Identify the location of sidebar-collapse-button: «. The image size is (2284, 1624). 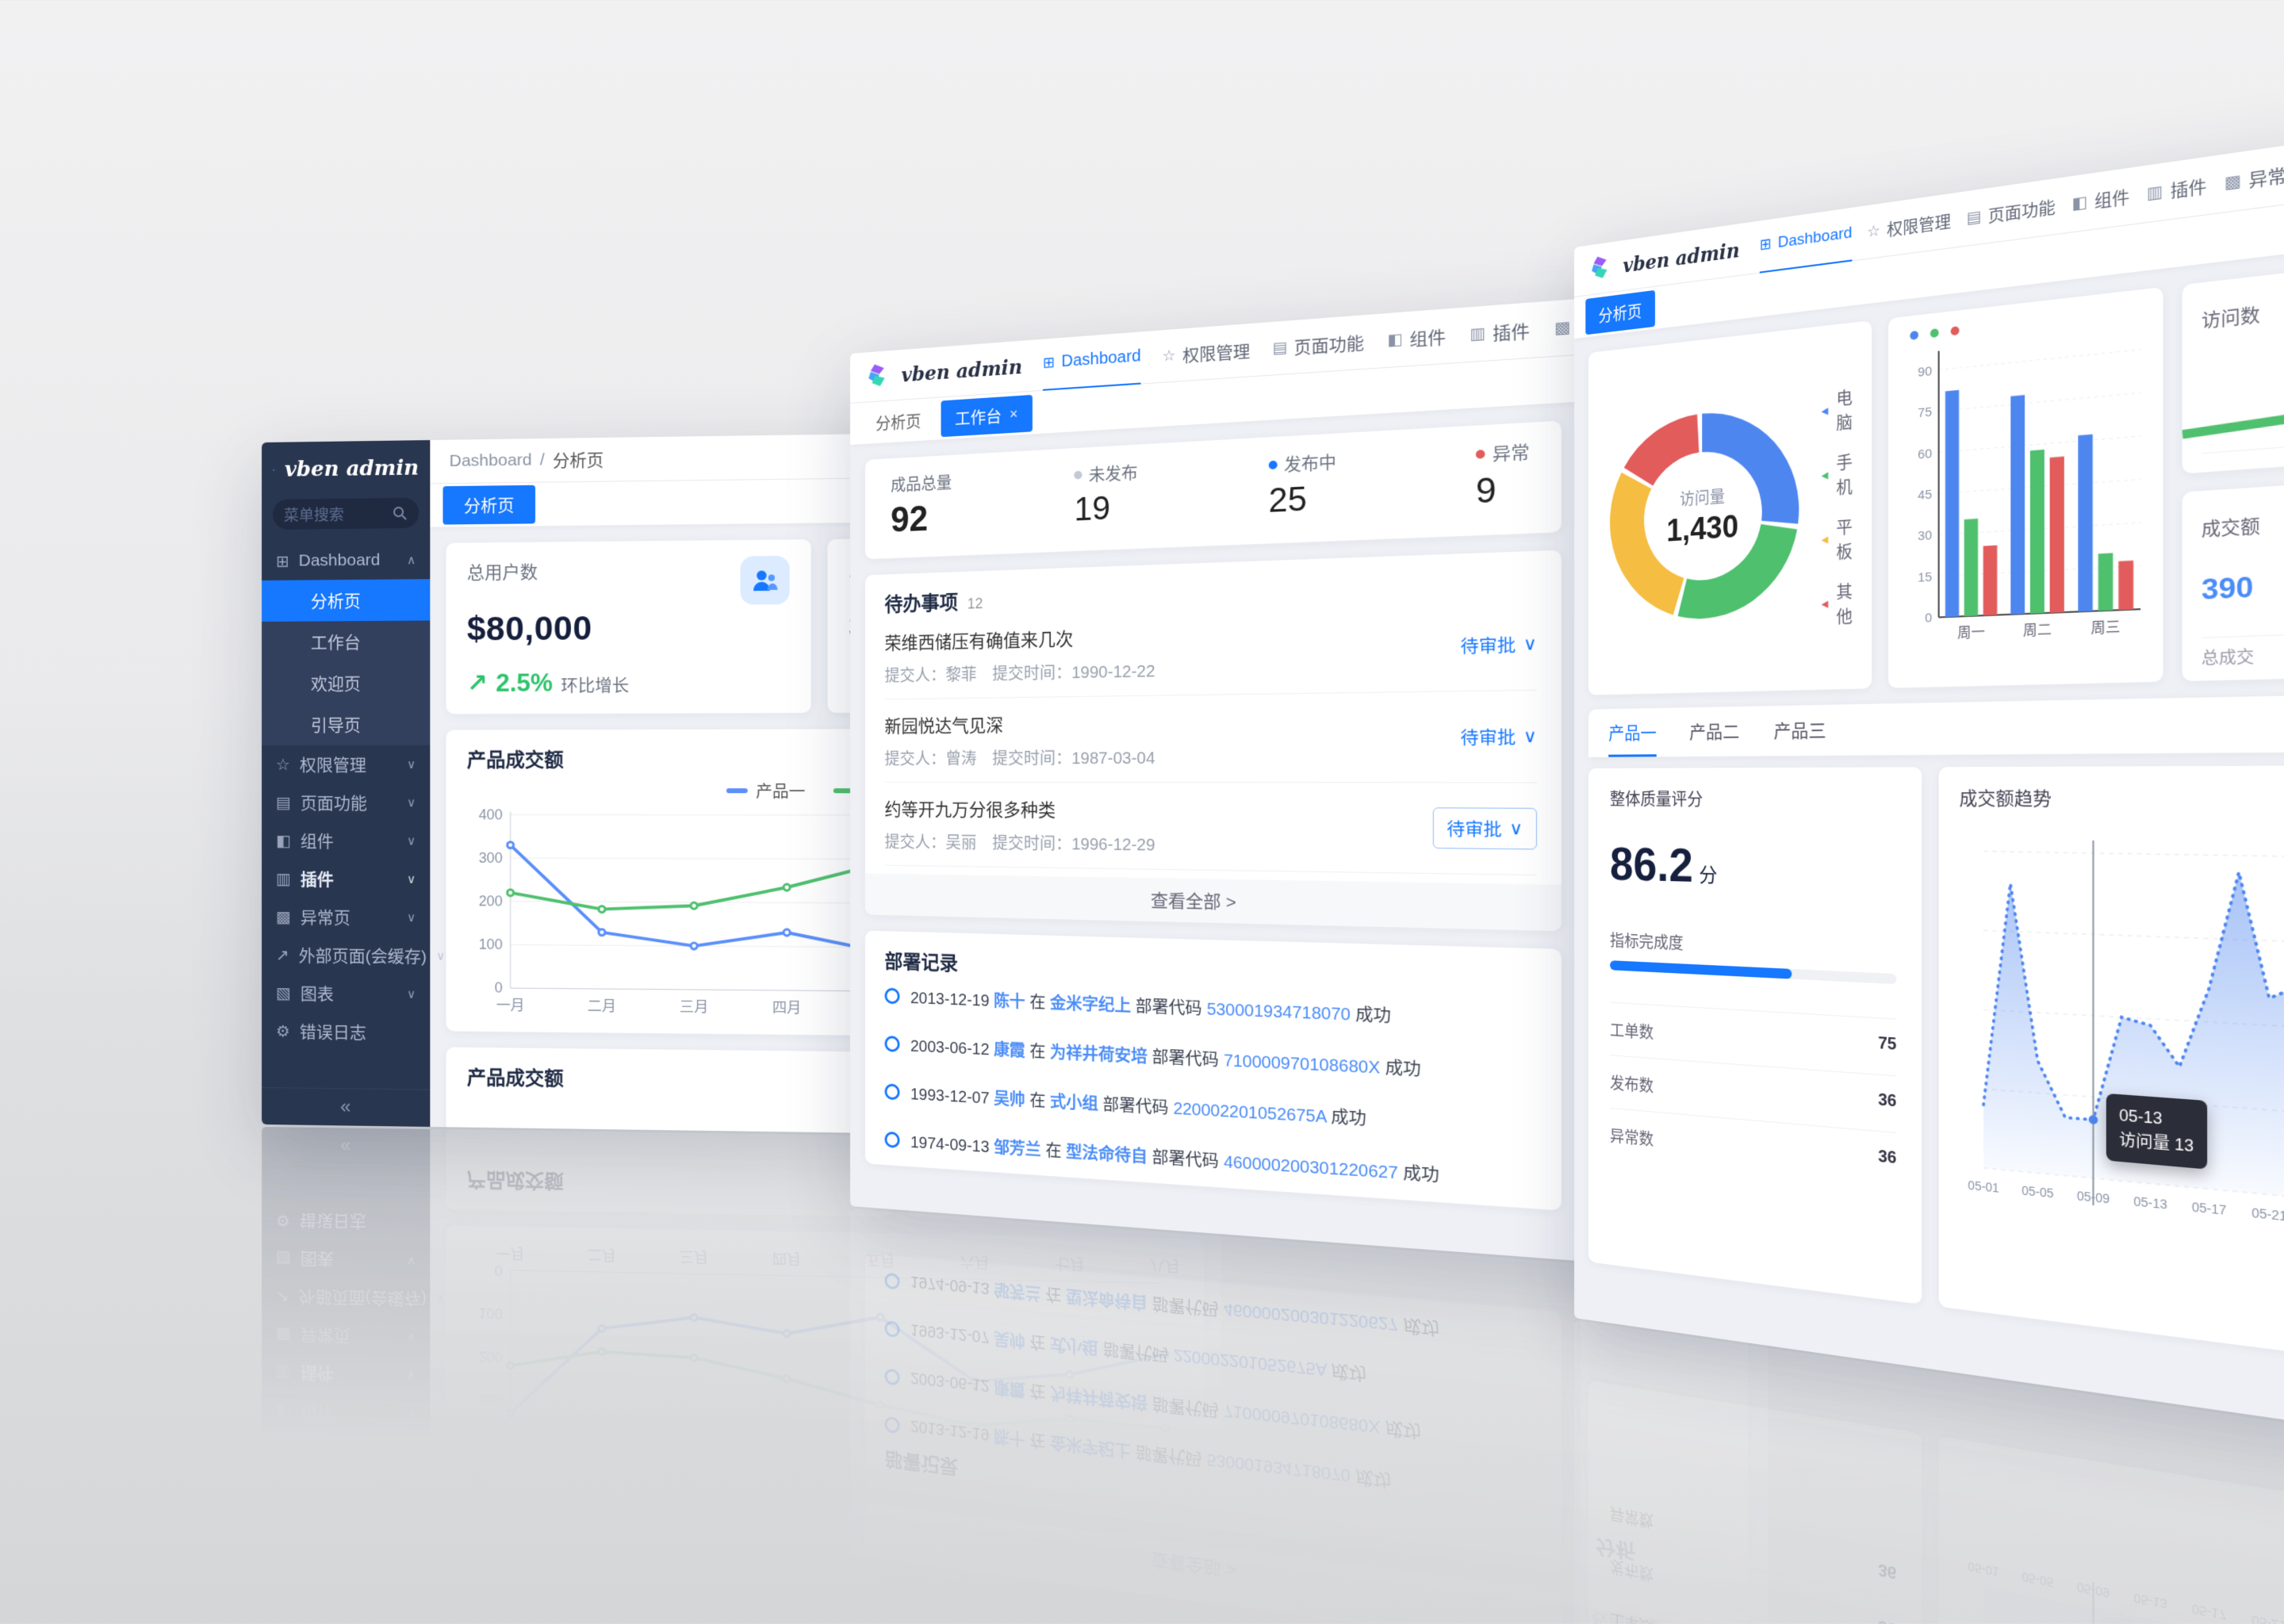
(346, 1107).